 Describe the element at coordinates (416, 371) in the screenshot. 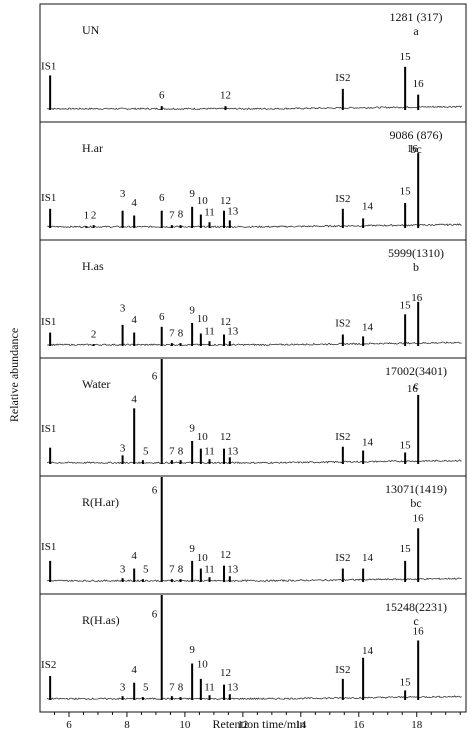

I see `total-value: 17002(3401)` at that location.